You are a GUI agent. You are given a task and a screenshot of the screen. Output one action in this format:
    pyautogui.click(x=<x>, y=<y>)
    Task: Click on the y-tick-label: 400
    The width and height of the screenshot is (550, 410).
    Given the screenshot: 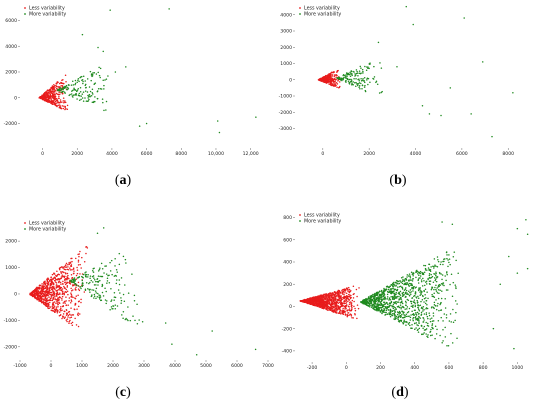 What is the action you would take?
    pyautogui.click(x=287, y=263)
    